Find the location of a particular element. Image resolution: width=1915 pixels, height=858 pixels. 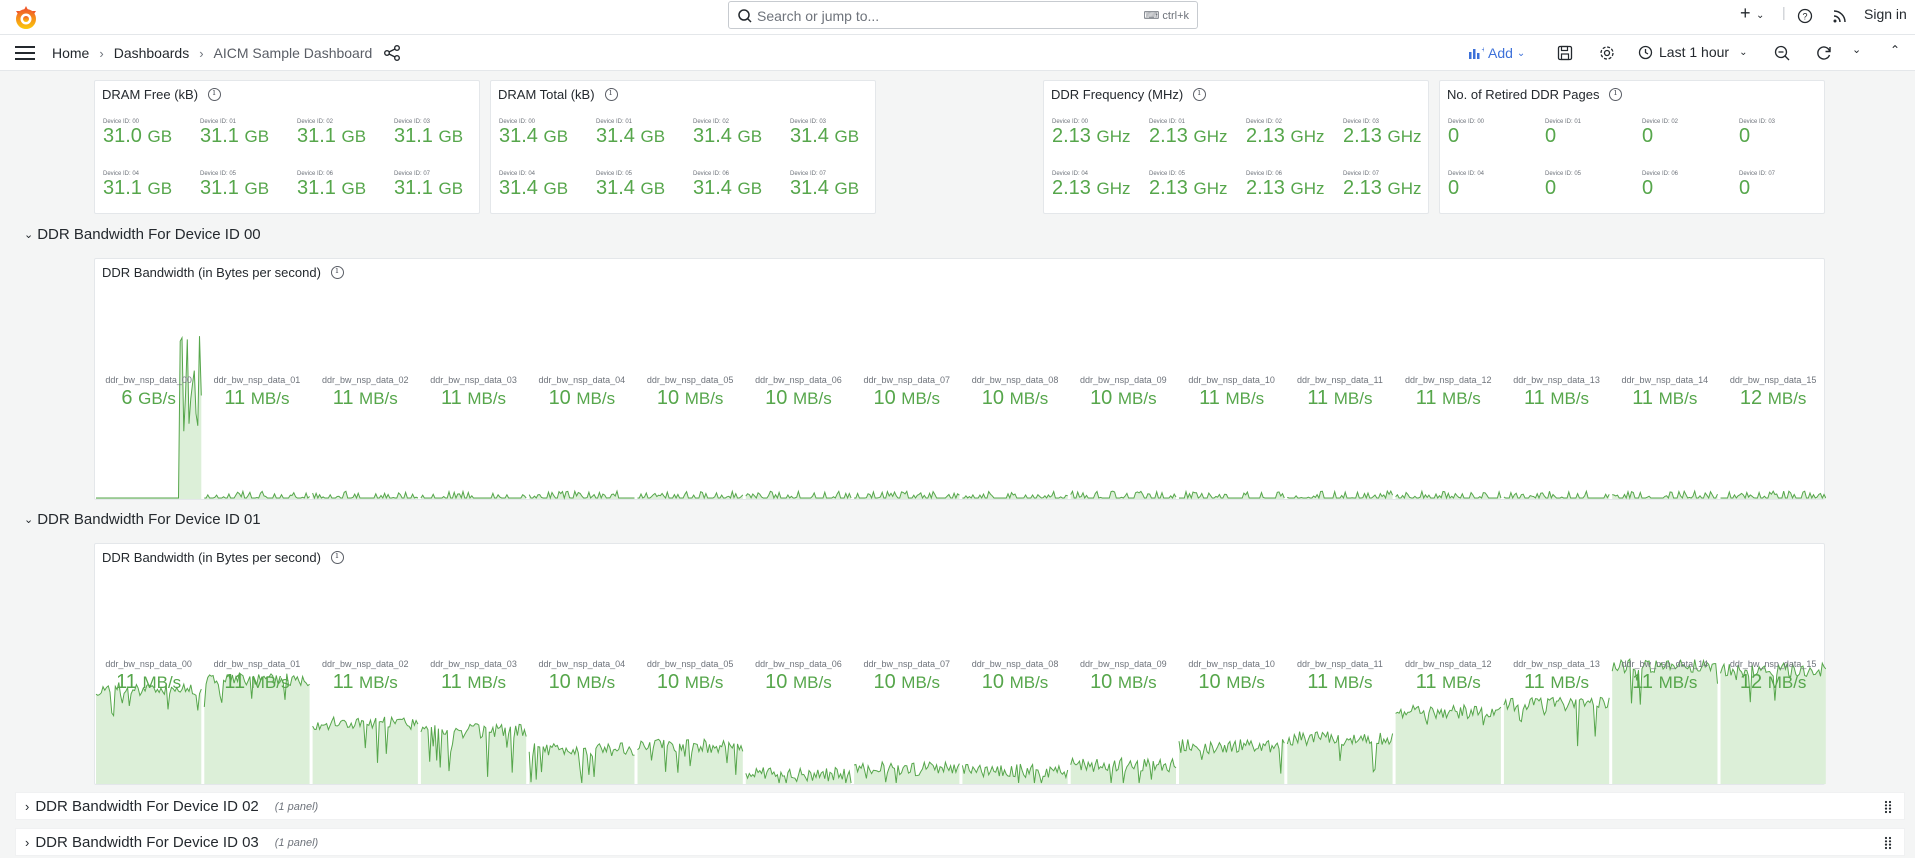

stat-value: 31.0 GB is located at coordinates (137, 136).